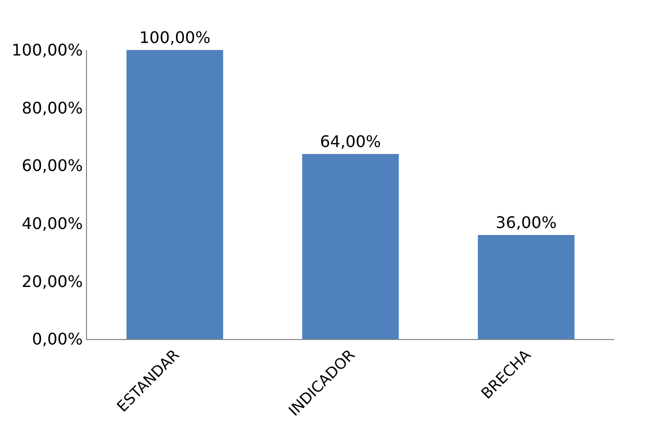 The height and width of the screenshot is (432, 654). I want to click on y-tick-label: 40,00%, so click(52, 223).